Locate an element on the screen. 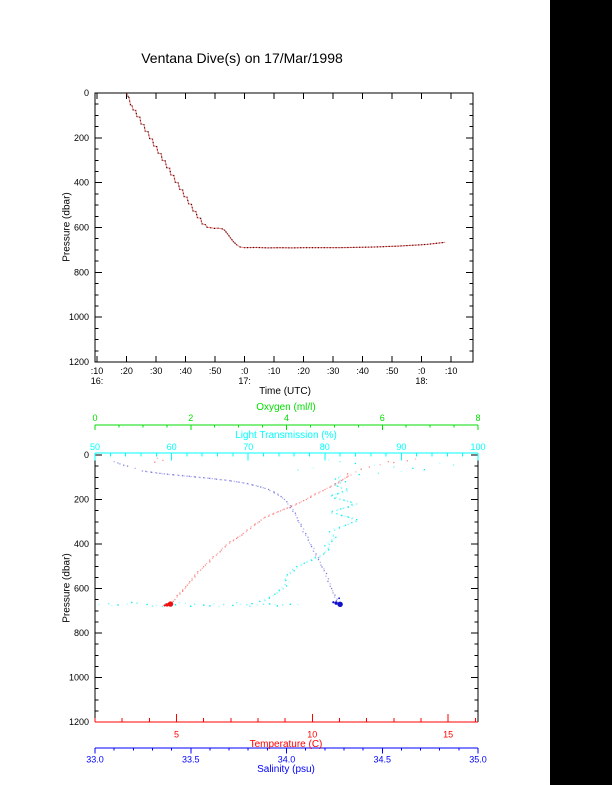 This screenshot has width=612, height=785. pressure-axis-title-top: Pressure (dbar) is located at coordinates (67, 227).